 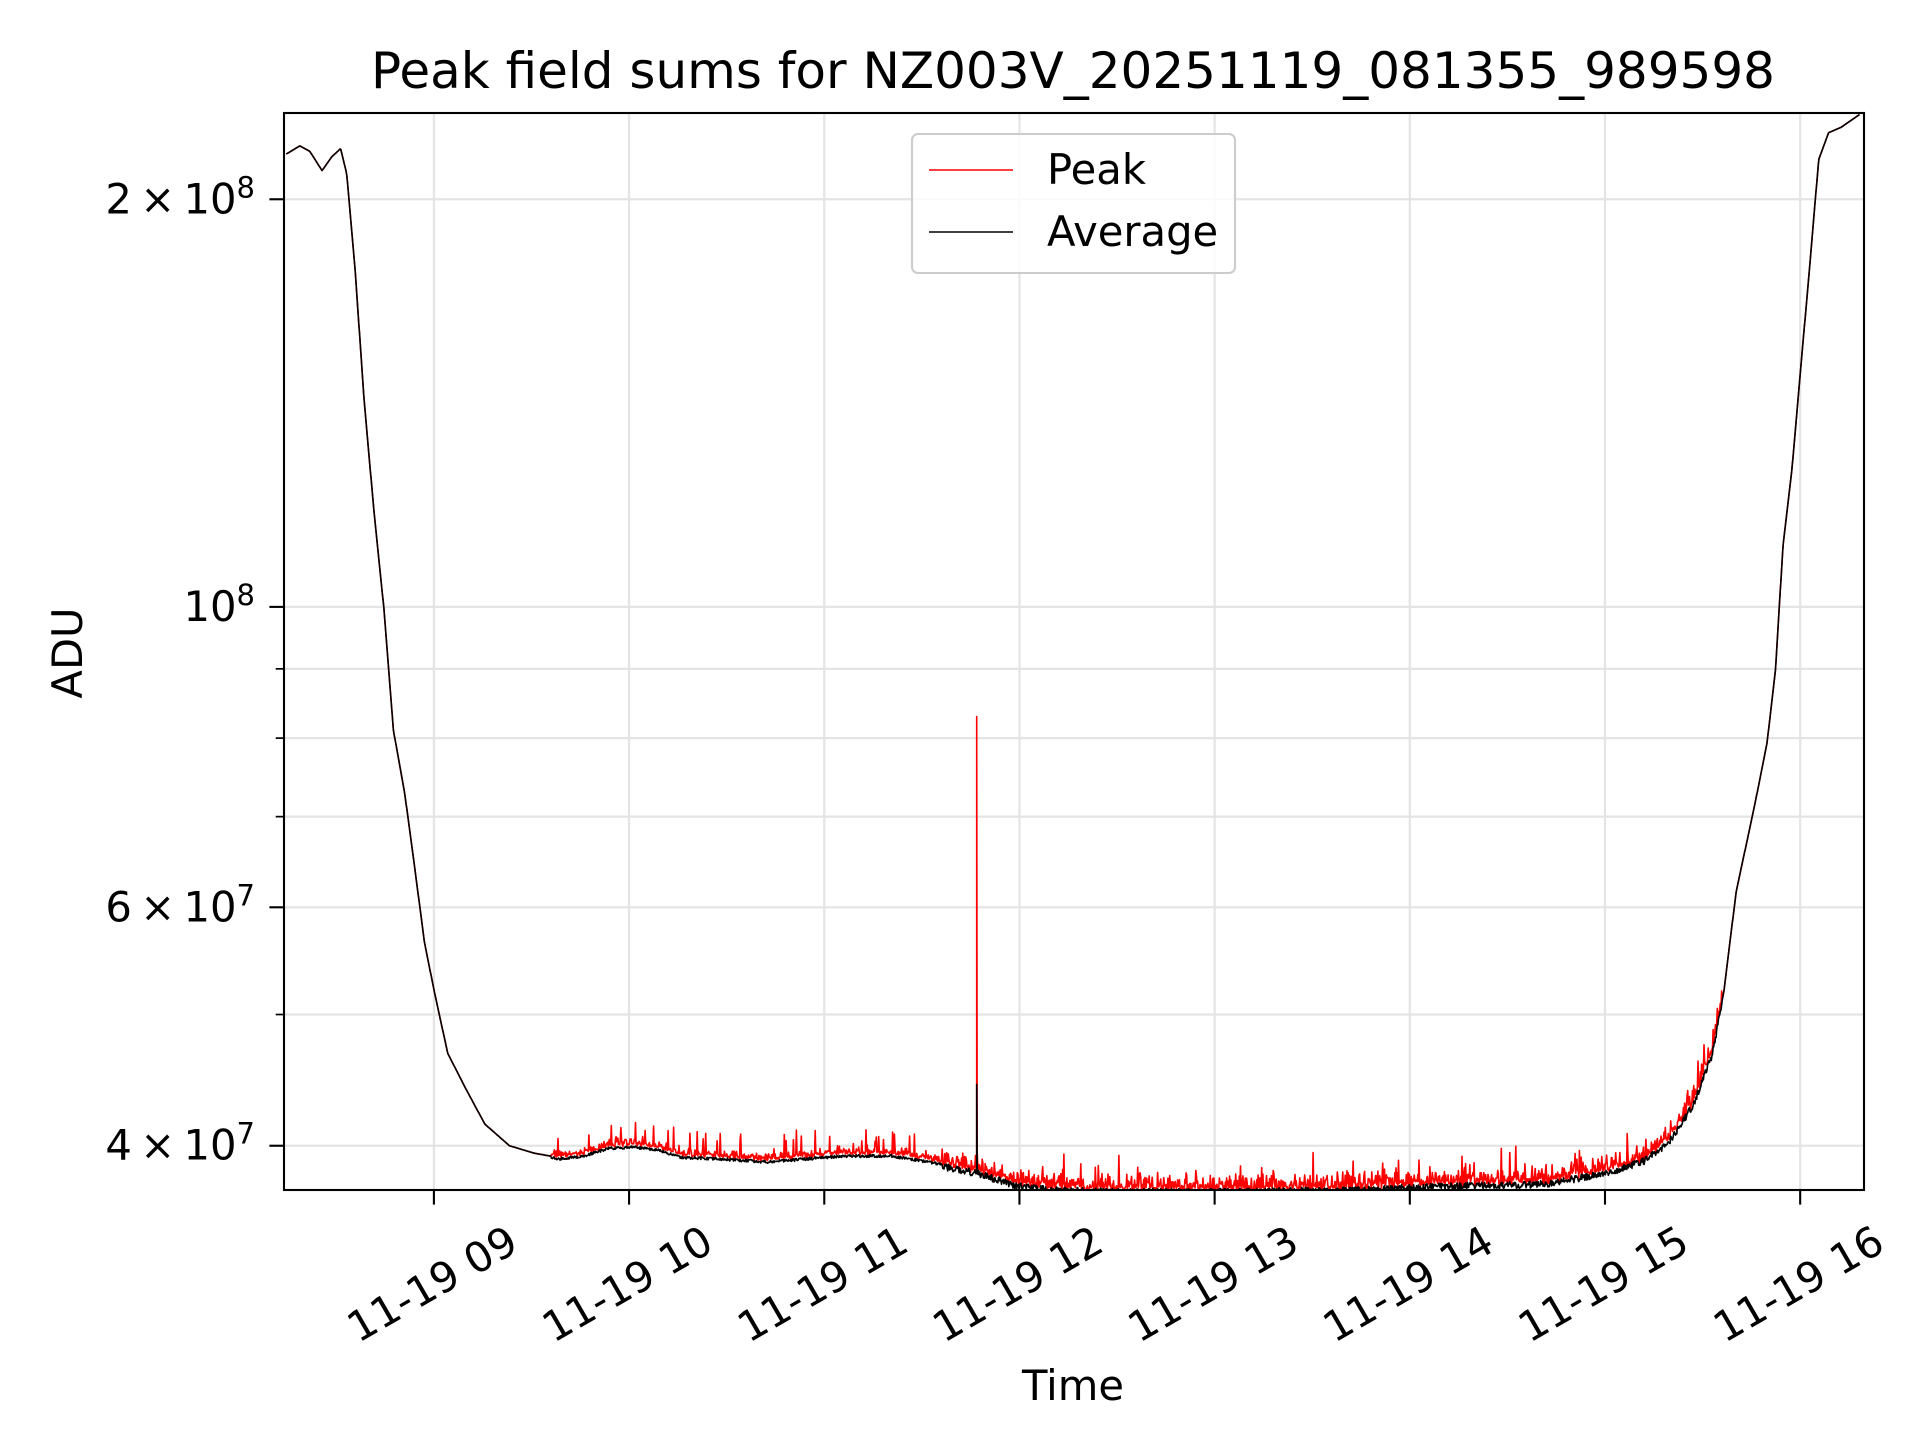 I want to click on x-tick-label: 11-19 10, so click(x=627, y=1284).